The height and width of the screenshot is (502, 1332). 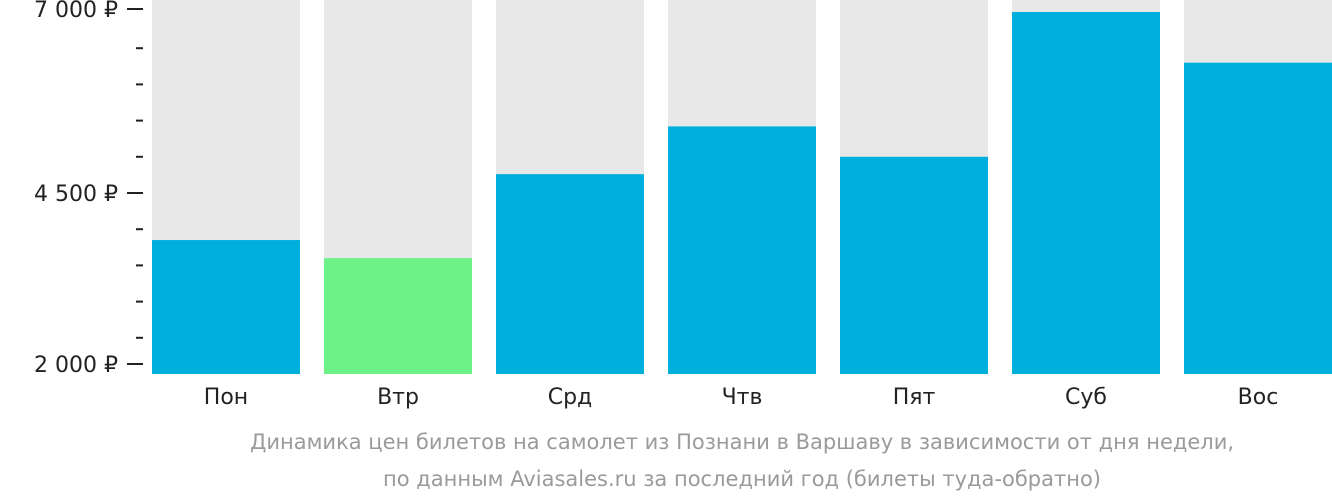 I want to click on bar-Суб, so click(x=1086, y=193).